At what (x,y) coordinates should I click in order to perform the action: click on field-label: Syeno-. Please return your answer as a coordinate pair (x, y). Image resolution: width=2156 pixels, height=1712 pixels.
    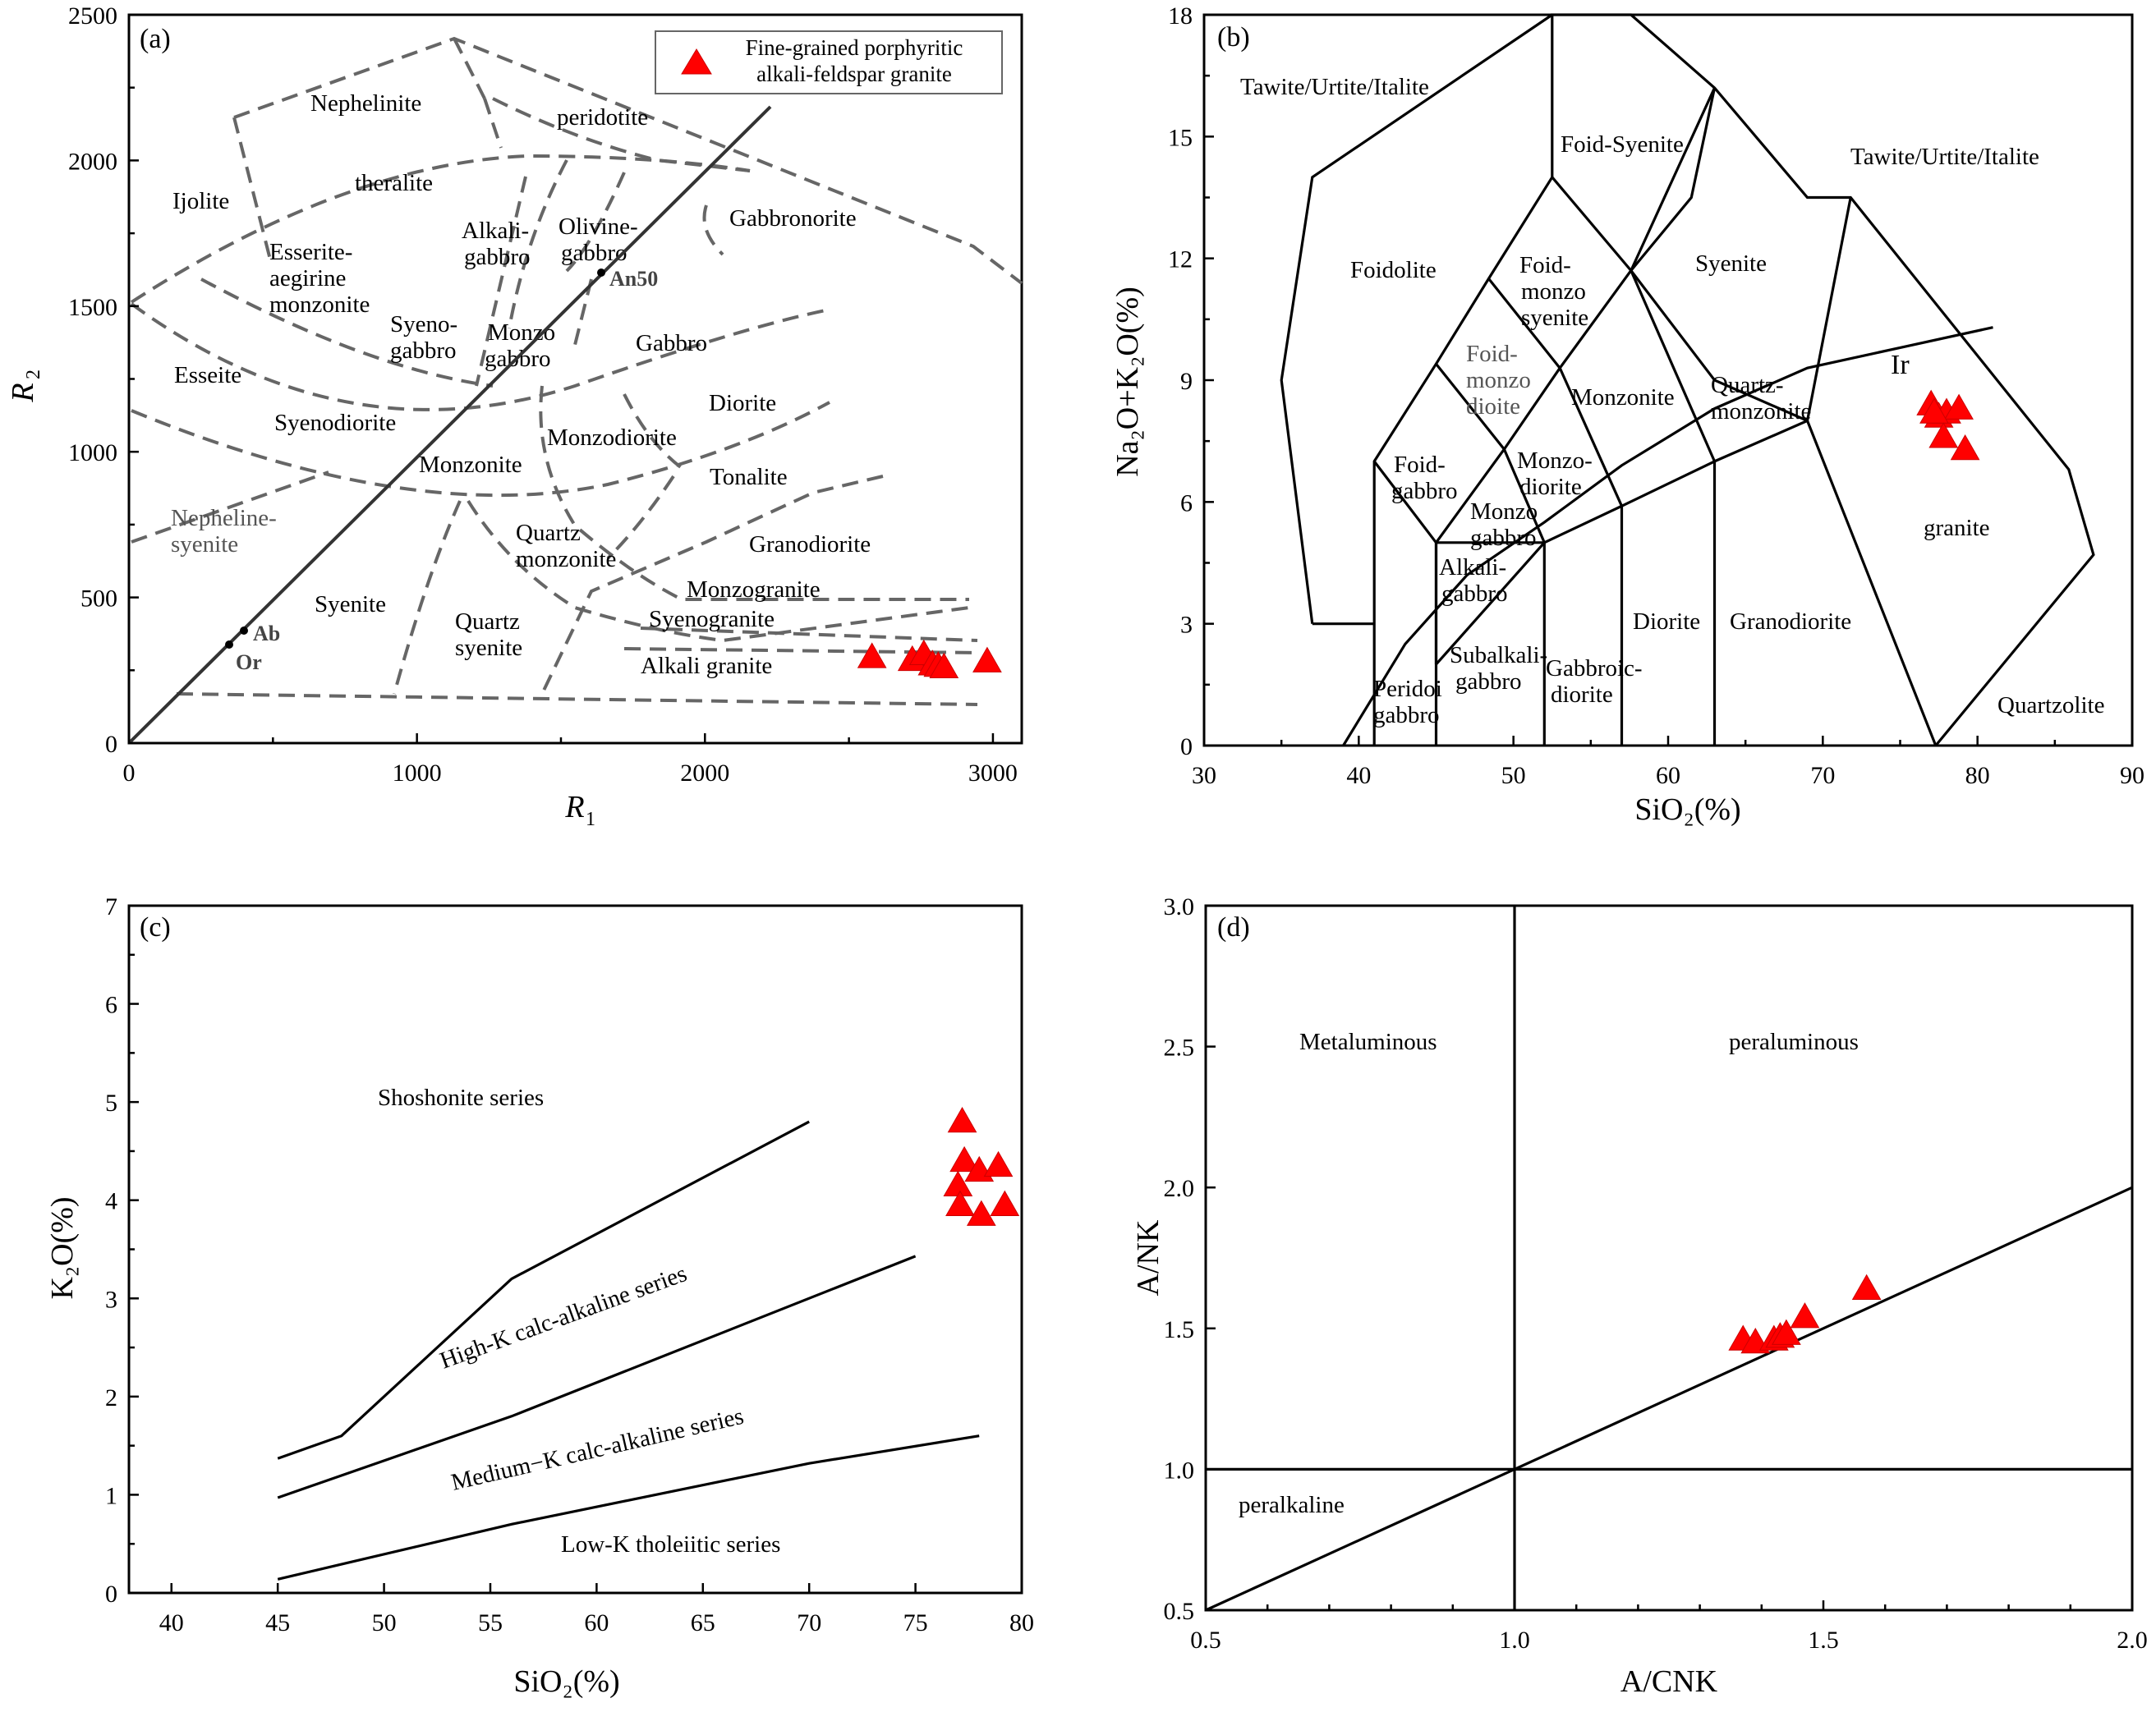
    Looking at the image, I should click on (423, 324).